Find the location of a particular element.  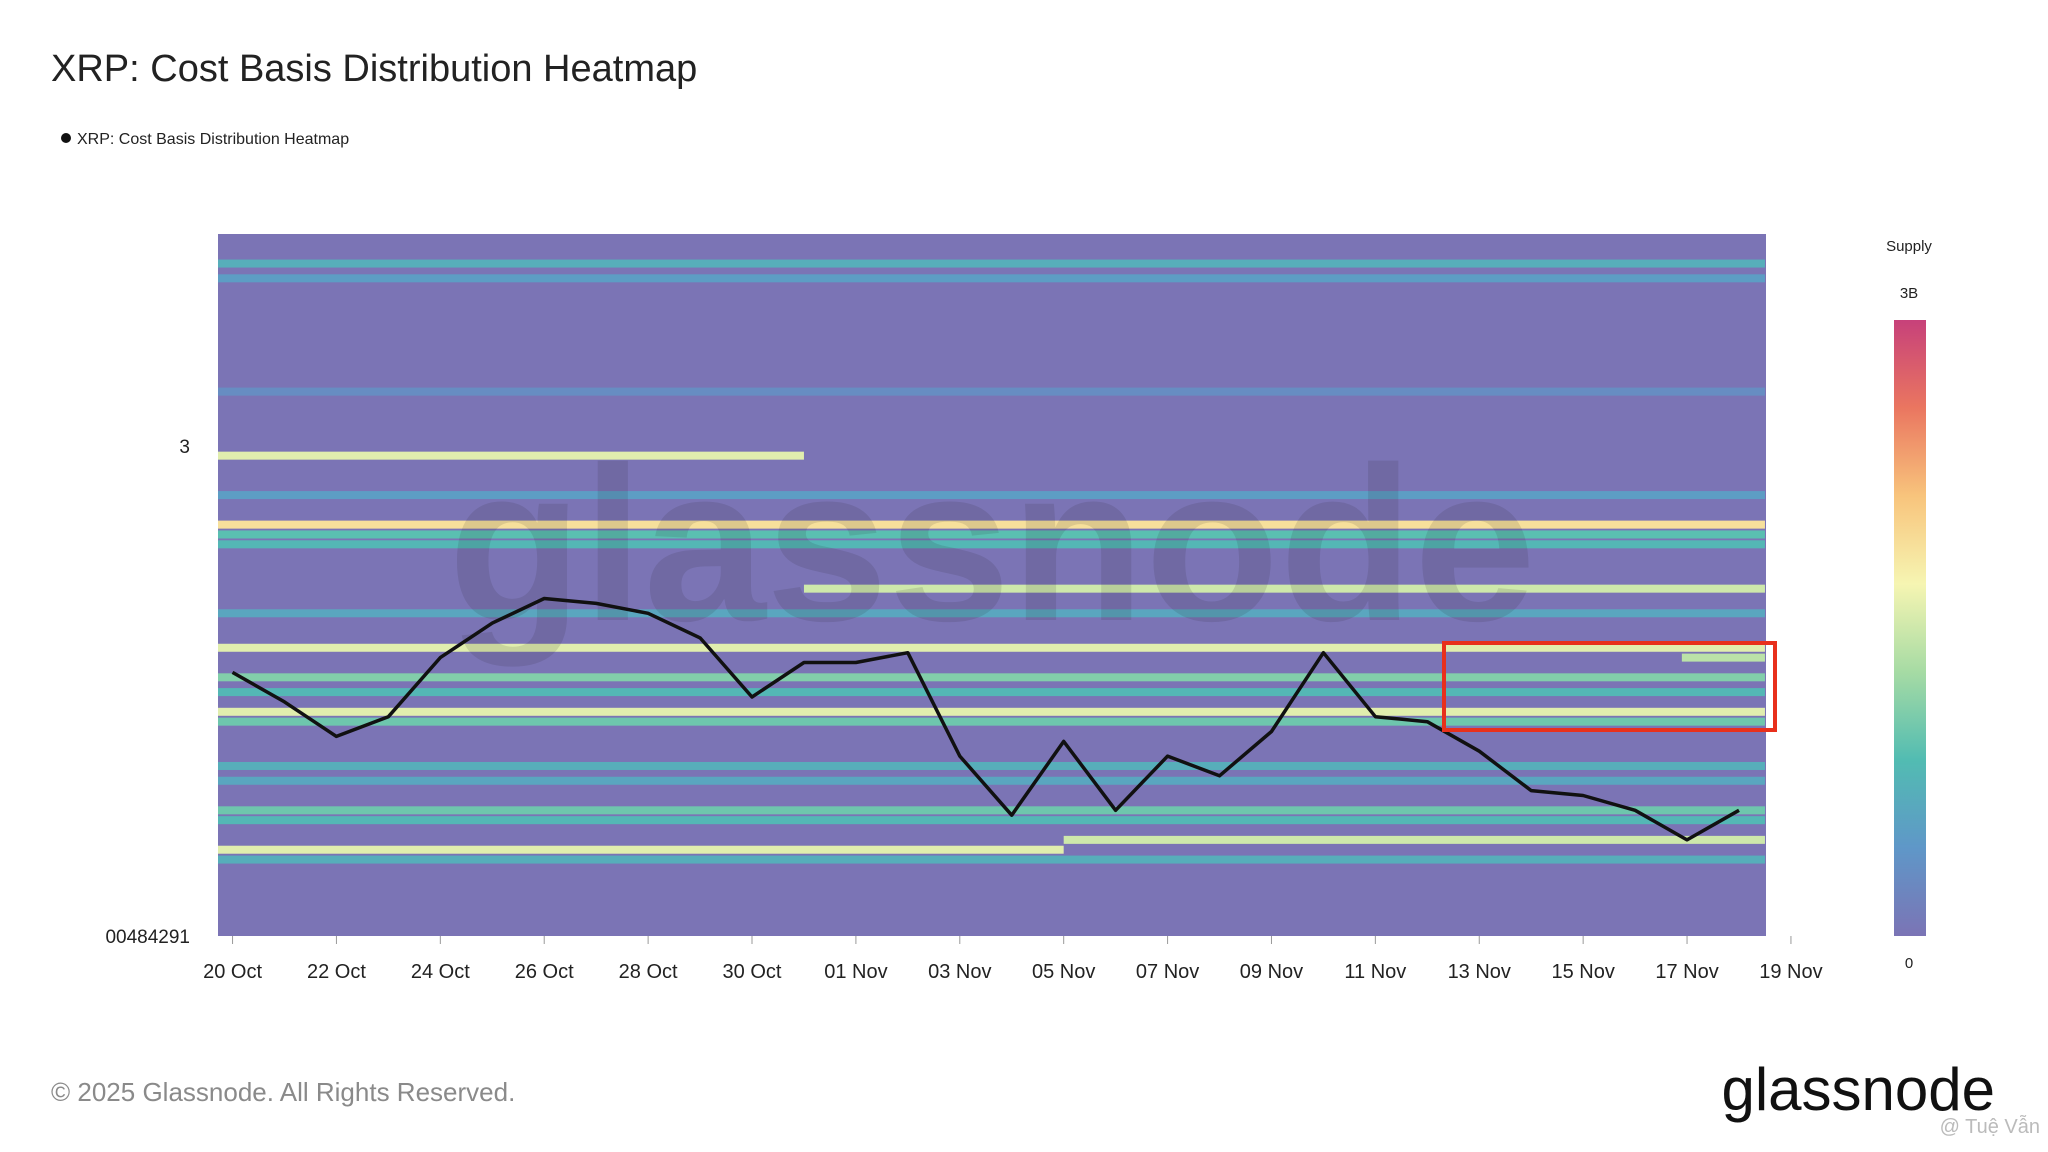

x-tick-label: 15 Nov is located at coordinates (1582, 972).